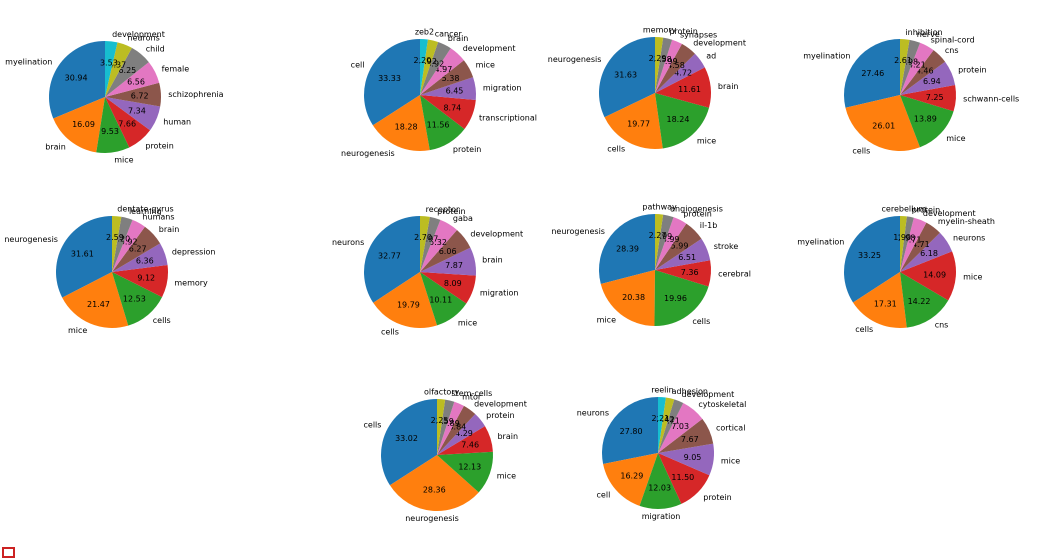  Describe the element at coordinates (919, 301) in the screenshot. I see `slice-value: 14.22` at that location.